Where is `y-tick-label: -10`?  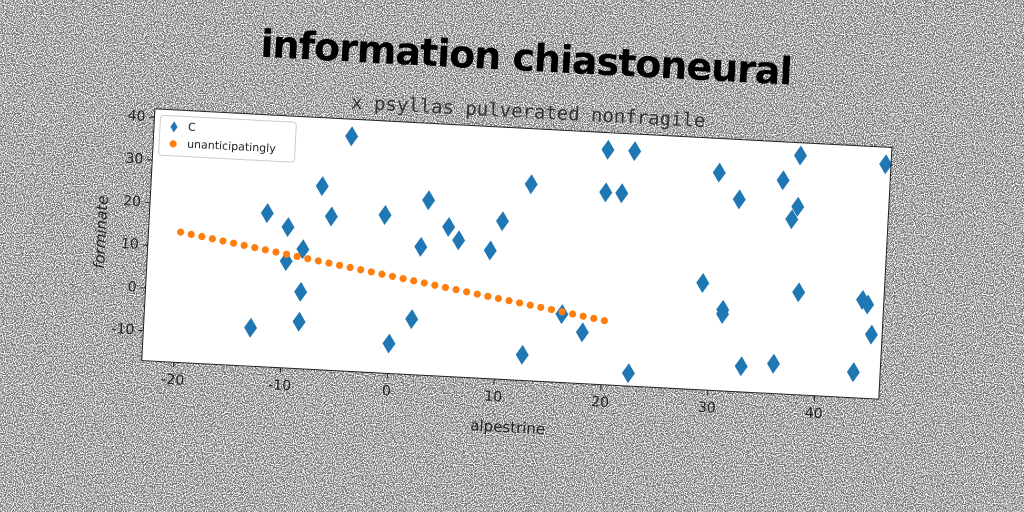 y-tick-label: -10 is located at coordinates (123, 329).